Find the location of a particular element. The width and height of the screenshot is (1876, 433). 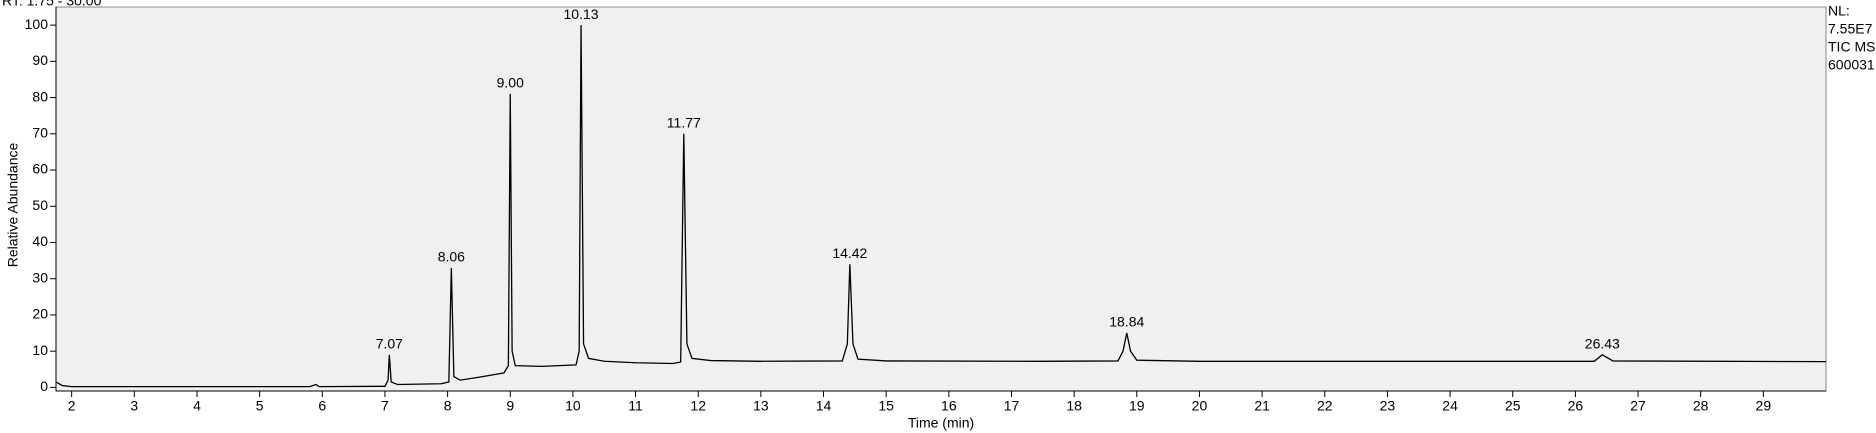

y-tick-label: 50 is located at coordinates (40, 205).